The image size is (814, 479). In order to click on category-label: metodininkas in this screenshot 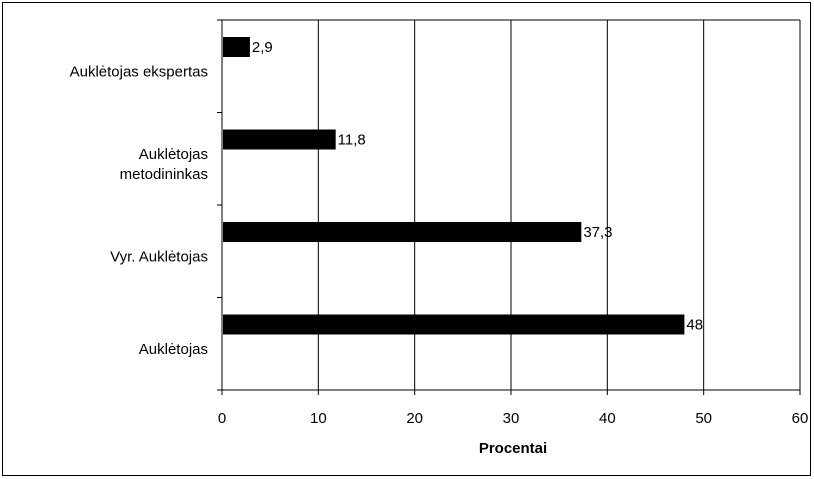, I will do `click(164, 174)`.